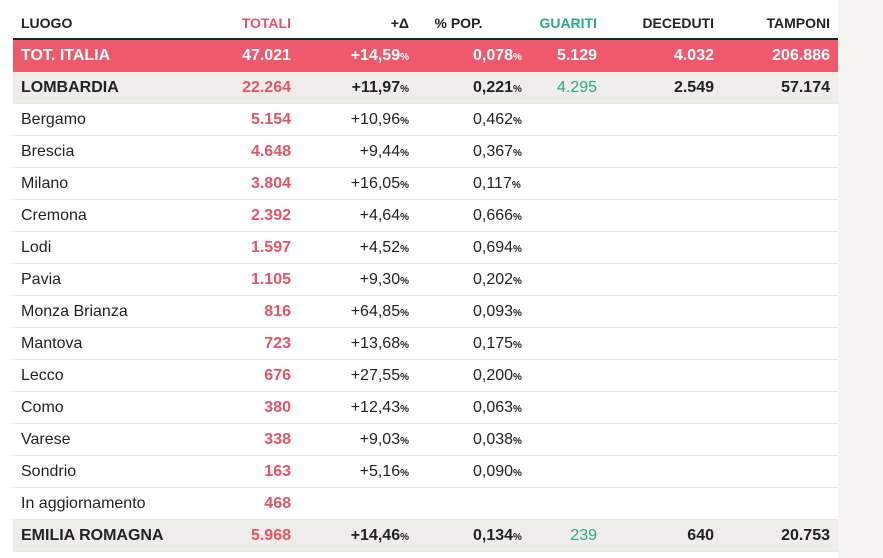  I want to click on row-pop: 0,093%, so click(497, 311).